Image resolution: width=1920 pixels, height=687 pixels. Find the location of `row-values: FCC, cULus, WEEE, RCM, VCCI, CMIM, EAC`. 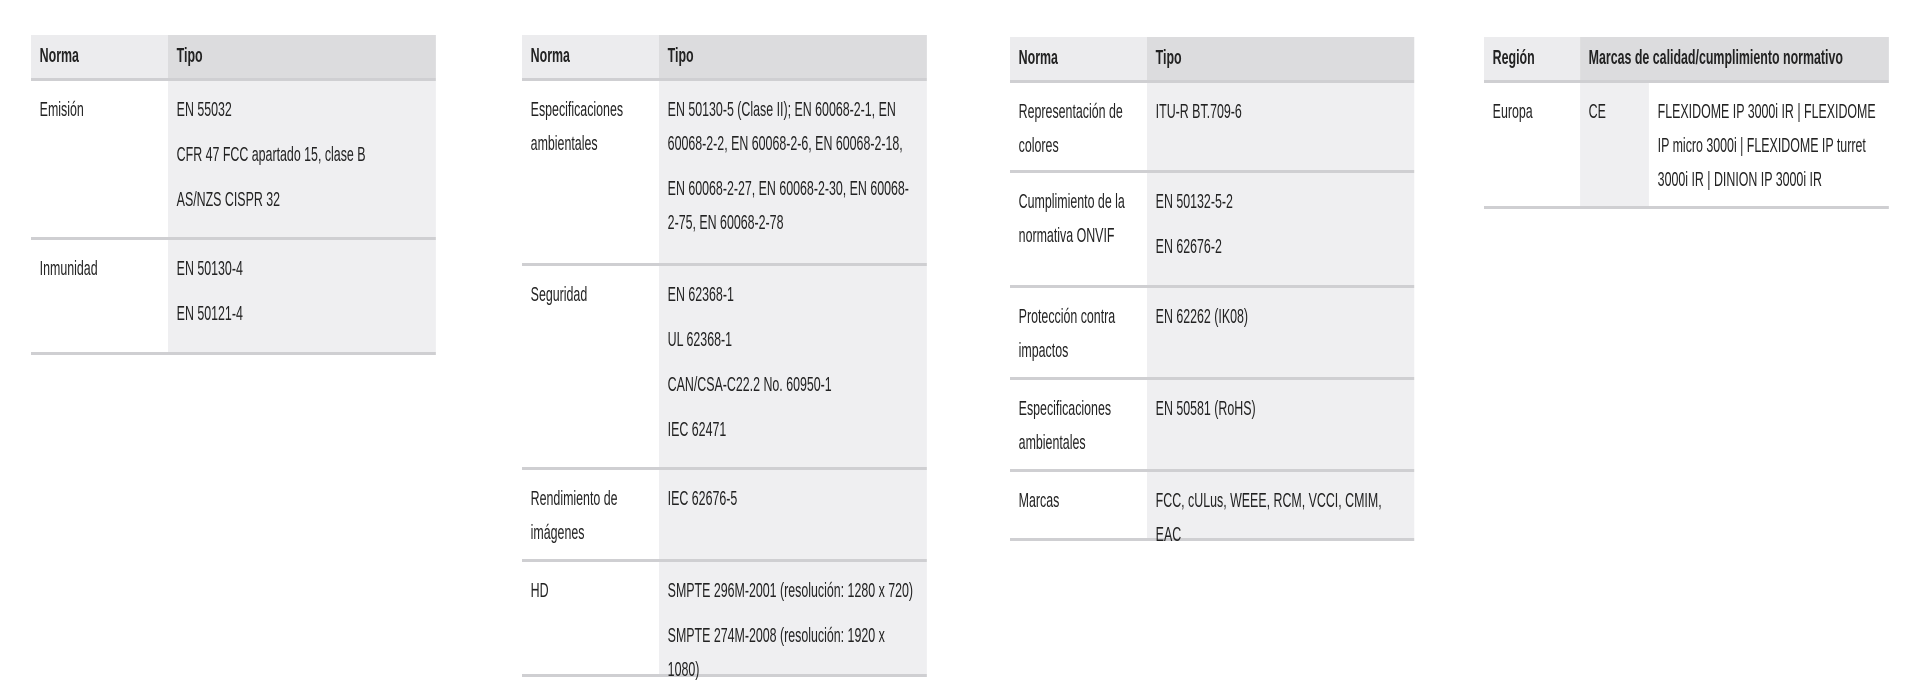

row-values: FCC, cULus, WEEE, RCM, VCCI, CMIM, EAC is located at coordinates (1280, 509).